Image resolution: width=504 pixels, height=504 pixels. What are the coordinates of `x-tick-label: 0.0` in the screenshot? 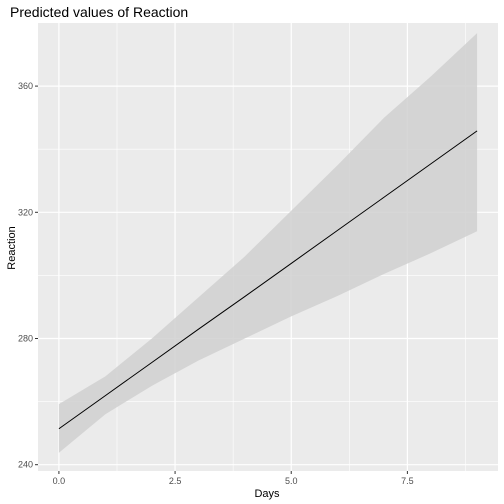 It's located at (59, 481).